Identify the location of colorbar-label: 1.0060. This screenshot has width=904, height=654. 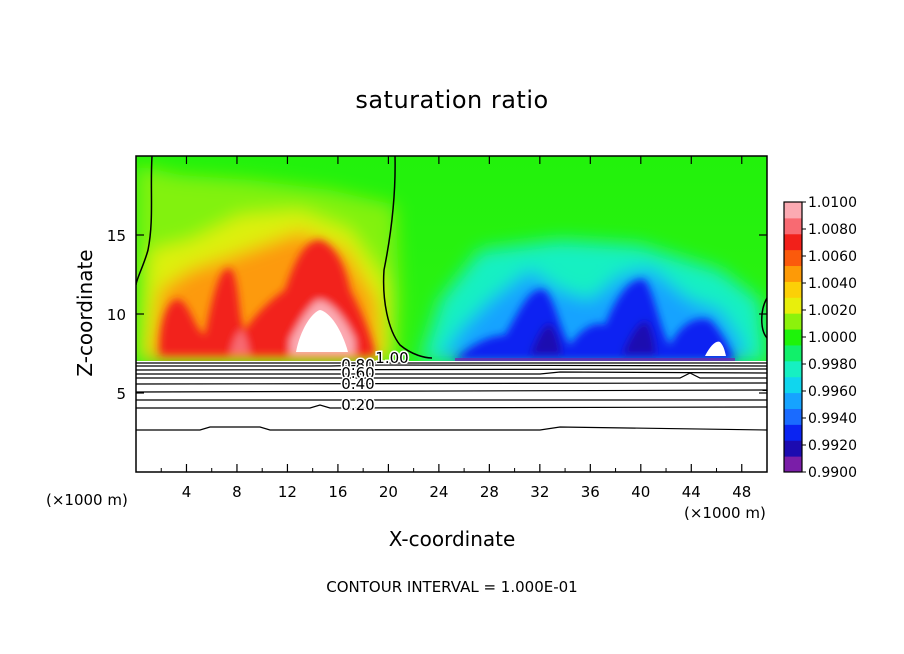
(832, 257).